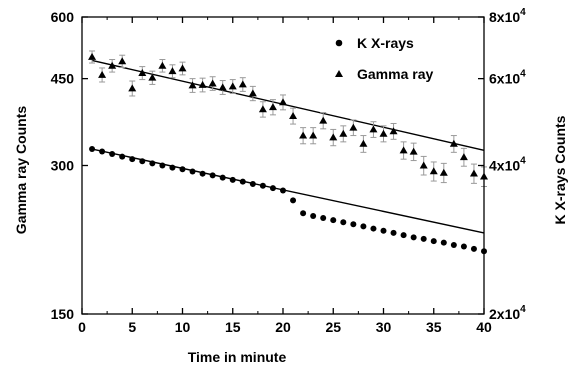 This screenshot has width=577, height=376. What do you see at coordinates (339, 73) in the screenshot?
I see `legend-marker-gamma-ray` at bounding box center [339, 73].